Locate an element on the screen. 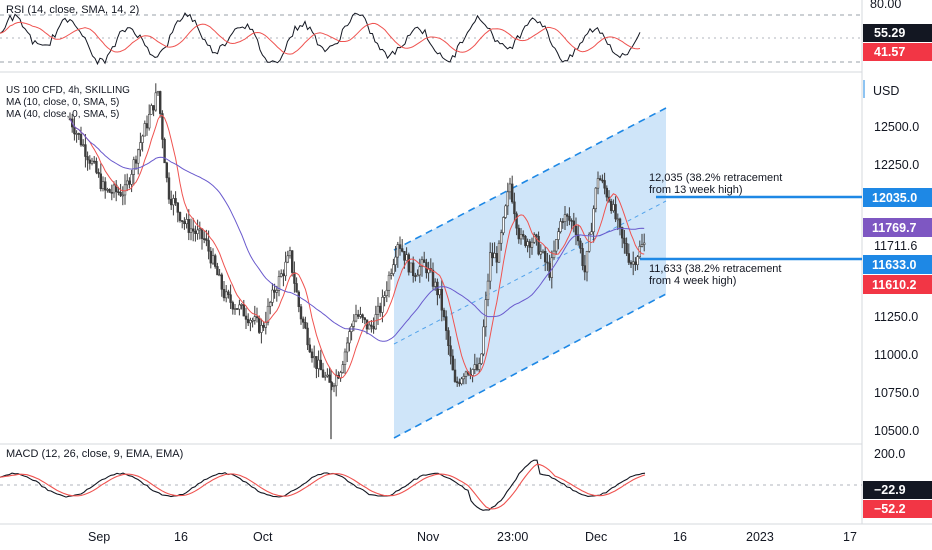 The height and width of the screenshot is (550, 932). time-label-17: 17 is located at coordinates (850, 537).